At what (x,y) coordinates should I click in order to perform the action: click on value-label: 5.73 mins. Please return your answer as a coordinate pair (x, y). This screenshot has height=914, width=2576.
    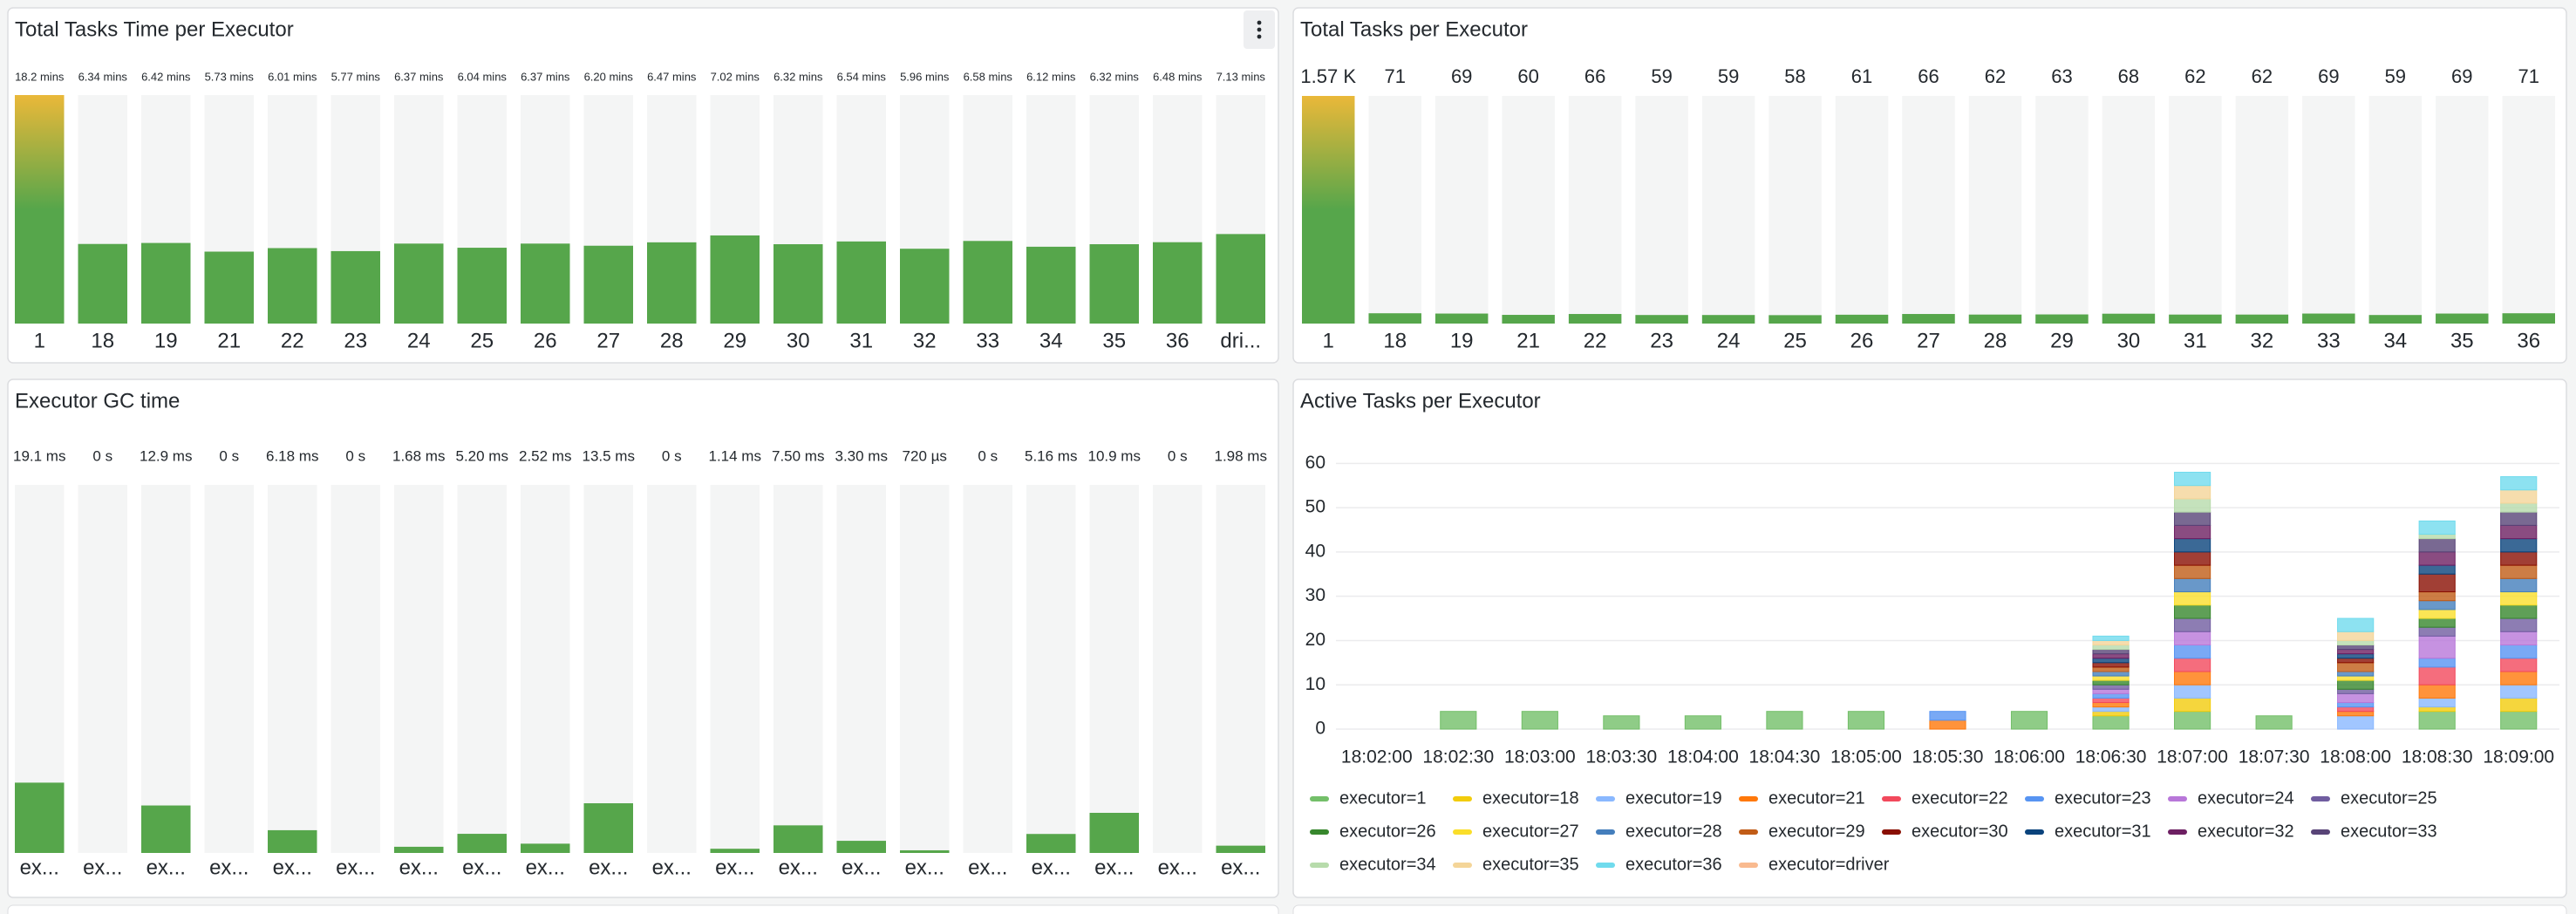
    Looking at the image, I should click on (230, 76).